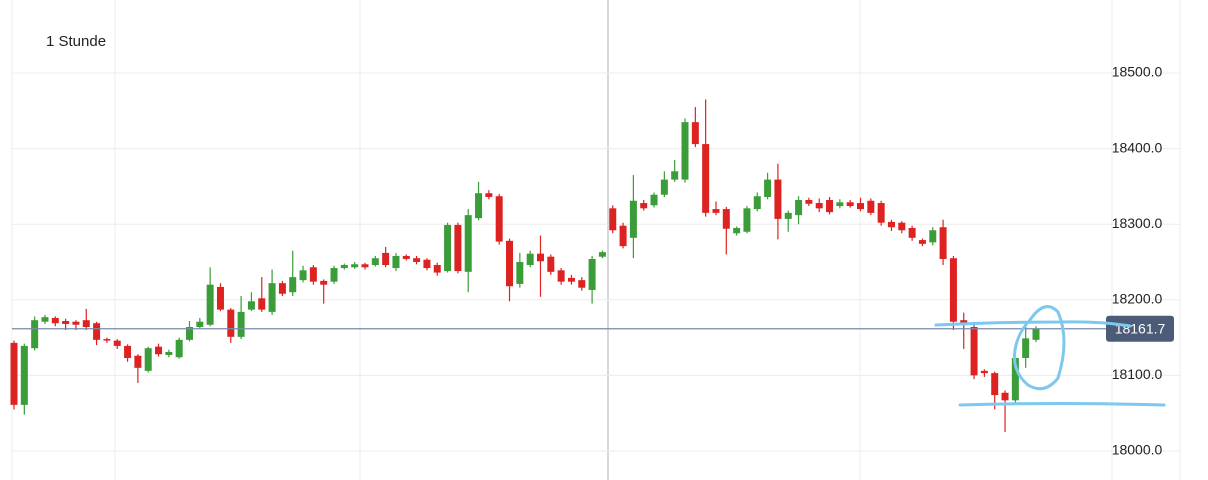  Describe the element at coordinates (1137, 147) in the screenshot. I see `y-tick-label: 18400.0` at that location.